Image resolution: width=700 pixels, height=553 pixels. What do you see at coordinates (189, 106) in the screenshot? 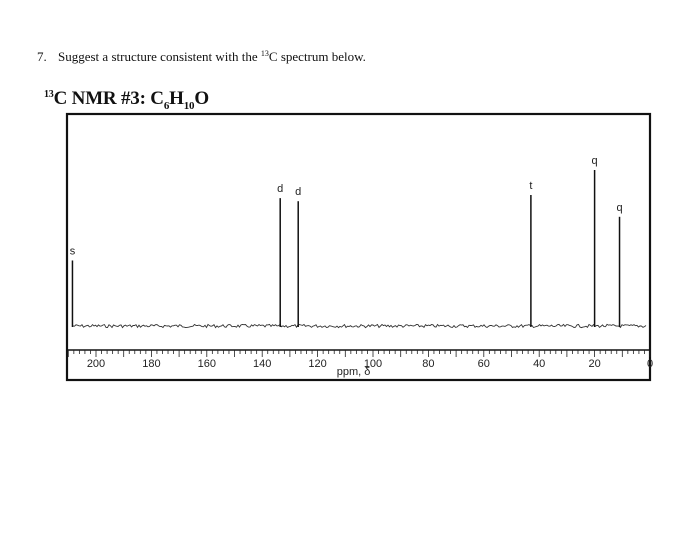
I see `formula-h-count: 10` at bounding box center [189, 106].